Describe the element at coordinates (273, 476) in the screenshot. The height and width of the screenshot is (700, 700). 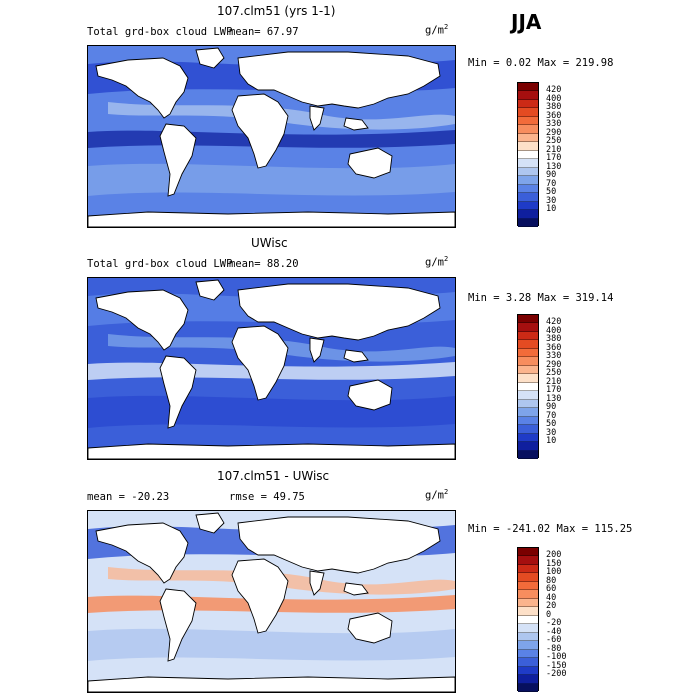
I see `panel-title: 107.clm51 - UWisc` at that location.